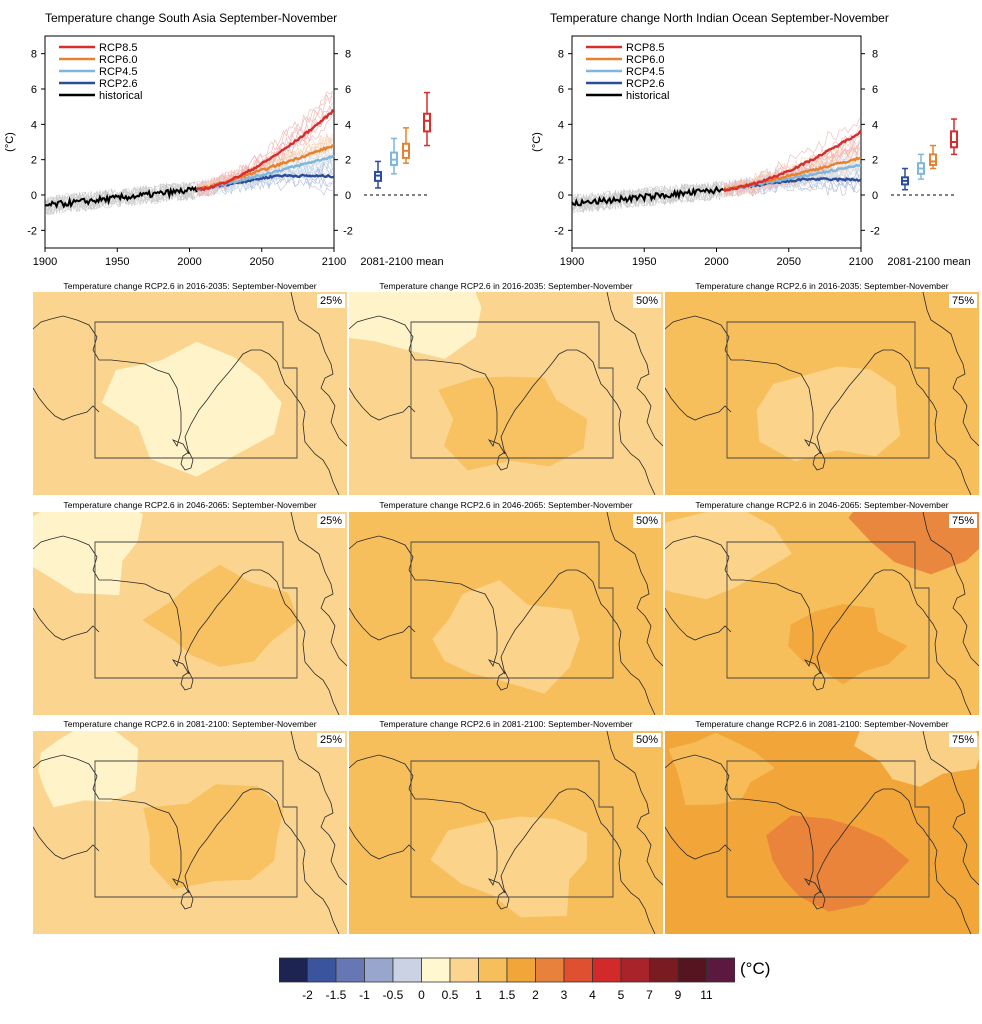 The height and width of the screenshot is (1024, 982). What do you see at coordinates (188, 153) in the screenshot?
I see `ensemble-members` at bounding box center [188, 153].